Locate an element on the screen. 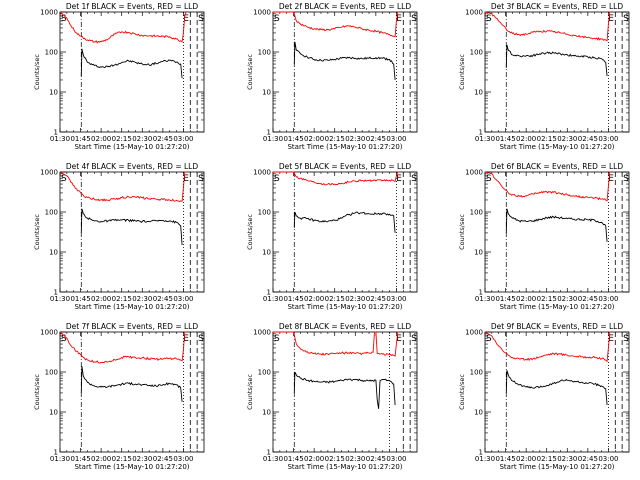 The width and height of the screenshot is (640, 480). chart-title: Det 8f BLACK = Events, RED = LLD is located at coordinates (345, 326).